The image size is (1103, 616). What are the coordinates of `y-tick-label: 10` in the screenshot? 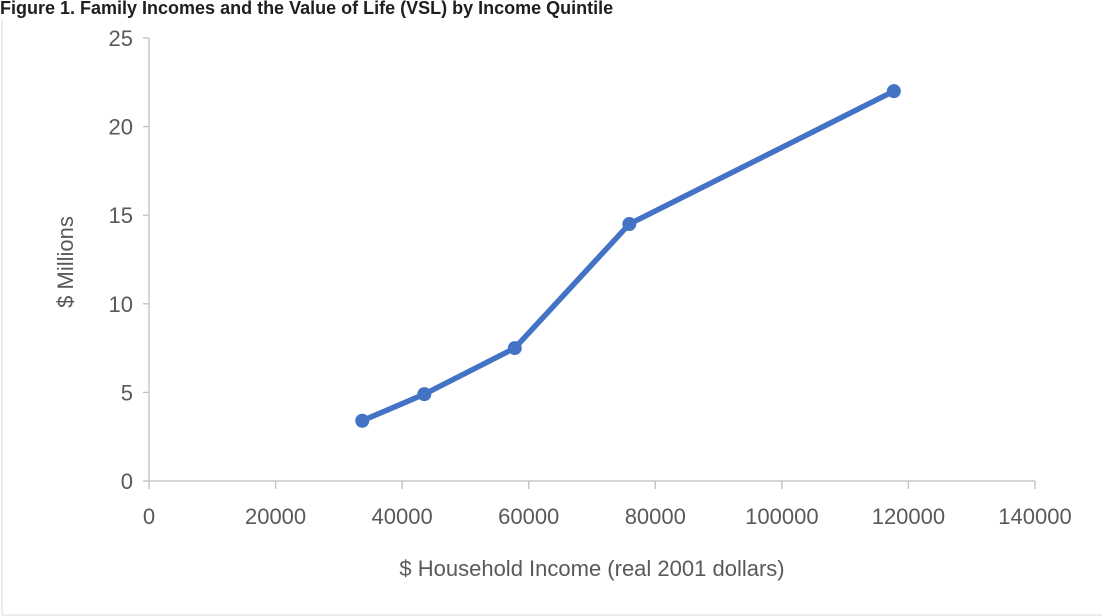 It's located at (121, 304).